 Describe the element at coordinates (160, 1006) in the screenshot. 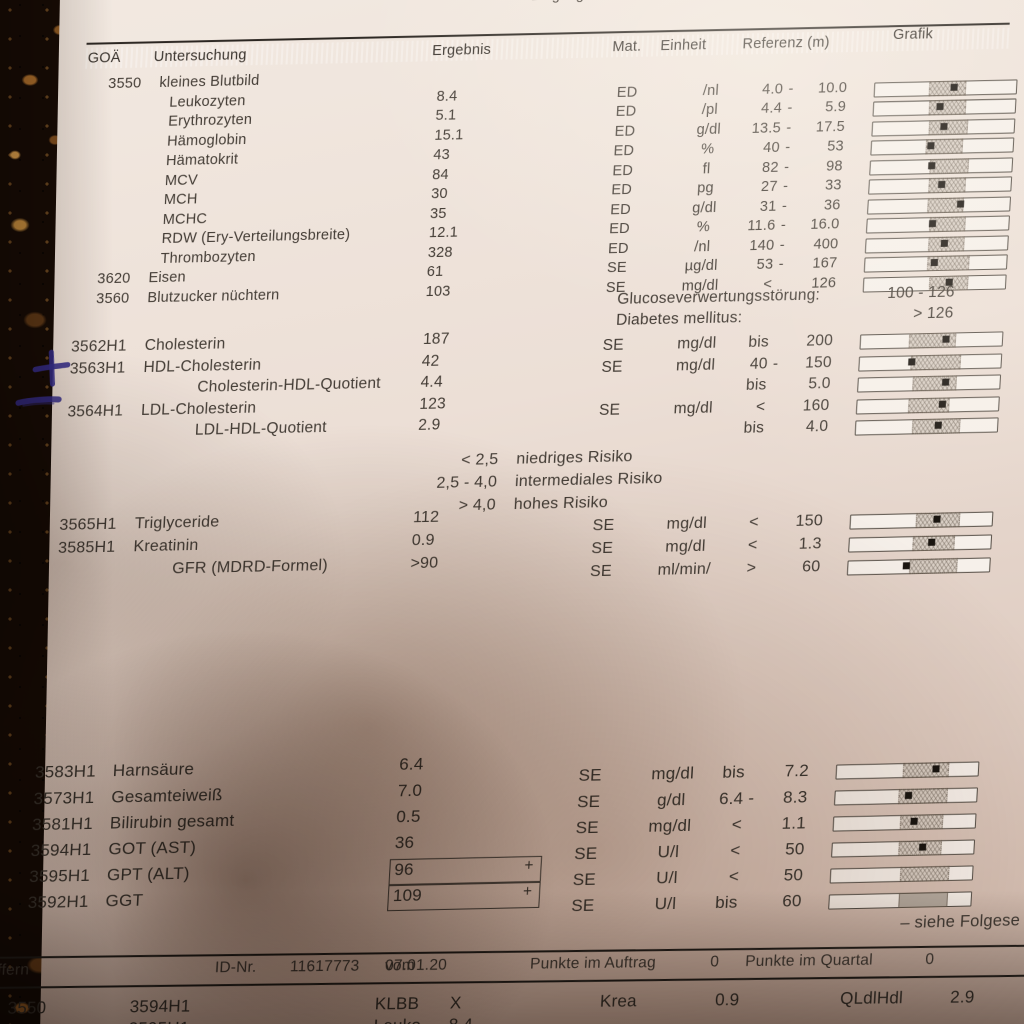

I see `summary-code-2: 3594H1` at that location.